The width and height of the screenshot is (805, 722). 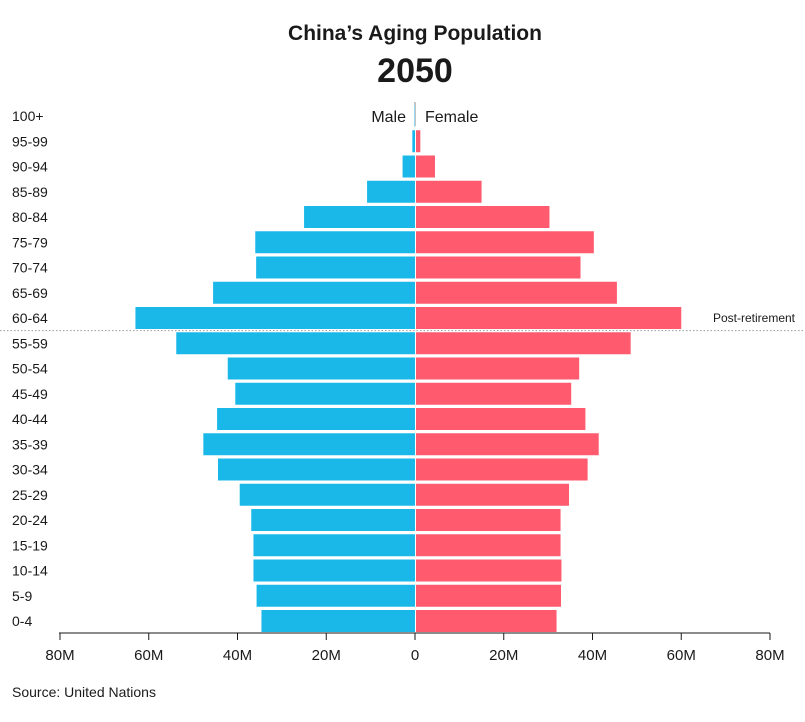 I want to click on category-label-85-89: 85-89, so click(x=30, y=192).